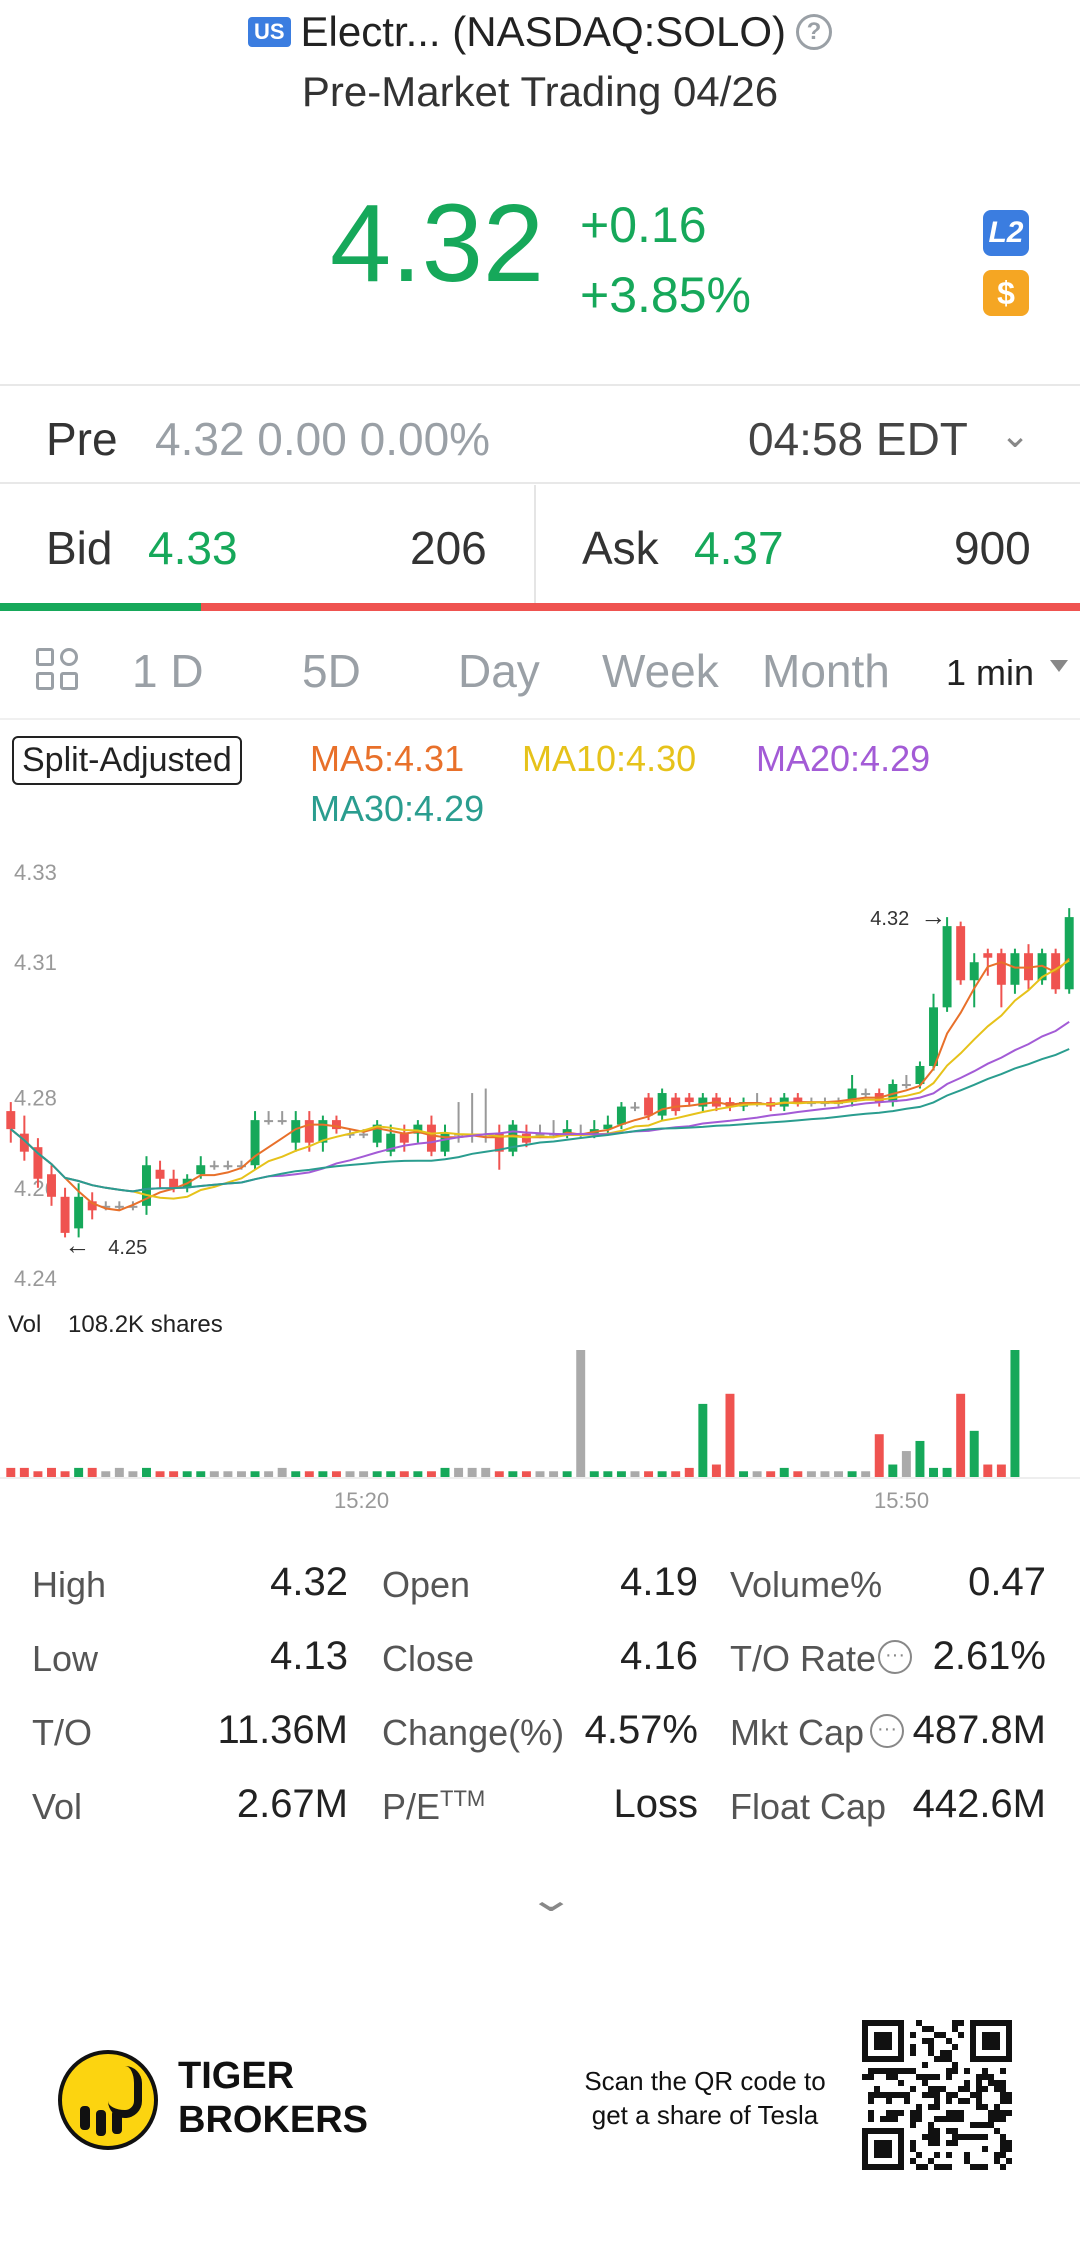 The width and height of the screenshot is (1080, 2253). Describe the element at coordinates (168, 671) in the screenshot. I see `tab-1d: 1 D` at that location.